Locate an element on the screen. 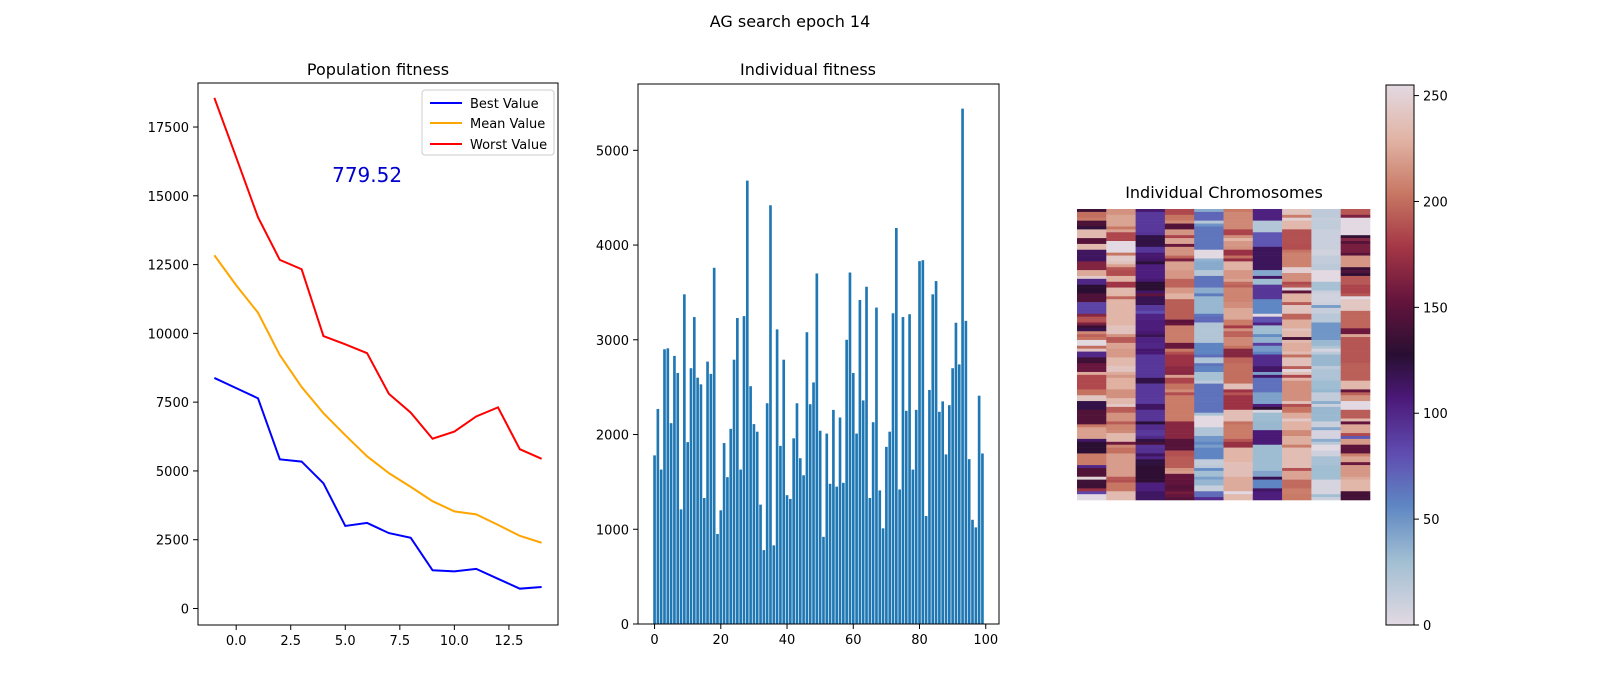 The image size is (1600, 700). population-fitness-legend: Best Value Mean Value Worst Value is located at coordinates (488, 122).